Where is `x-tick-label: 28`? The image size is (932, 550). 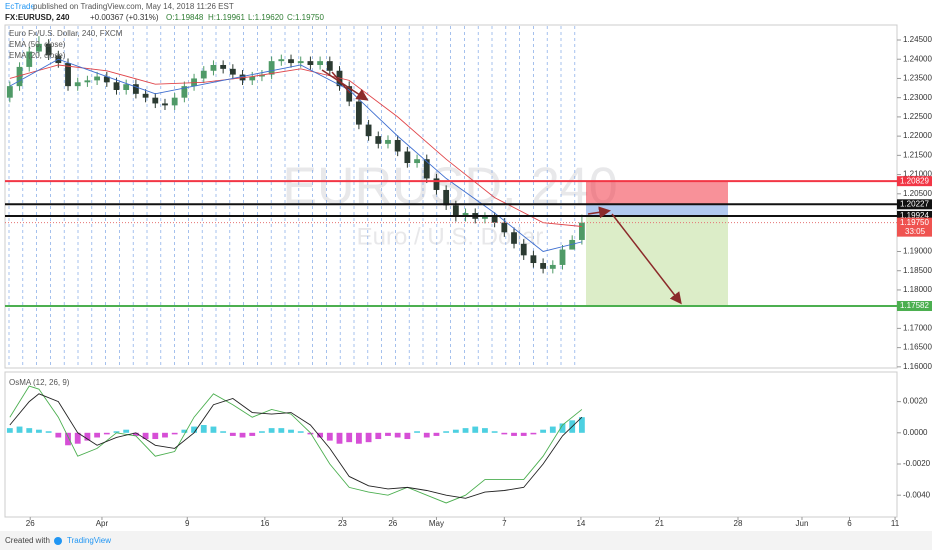 x-tick-label: 28 is located at coordinates (738, 523).